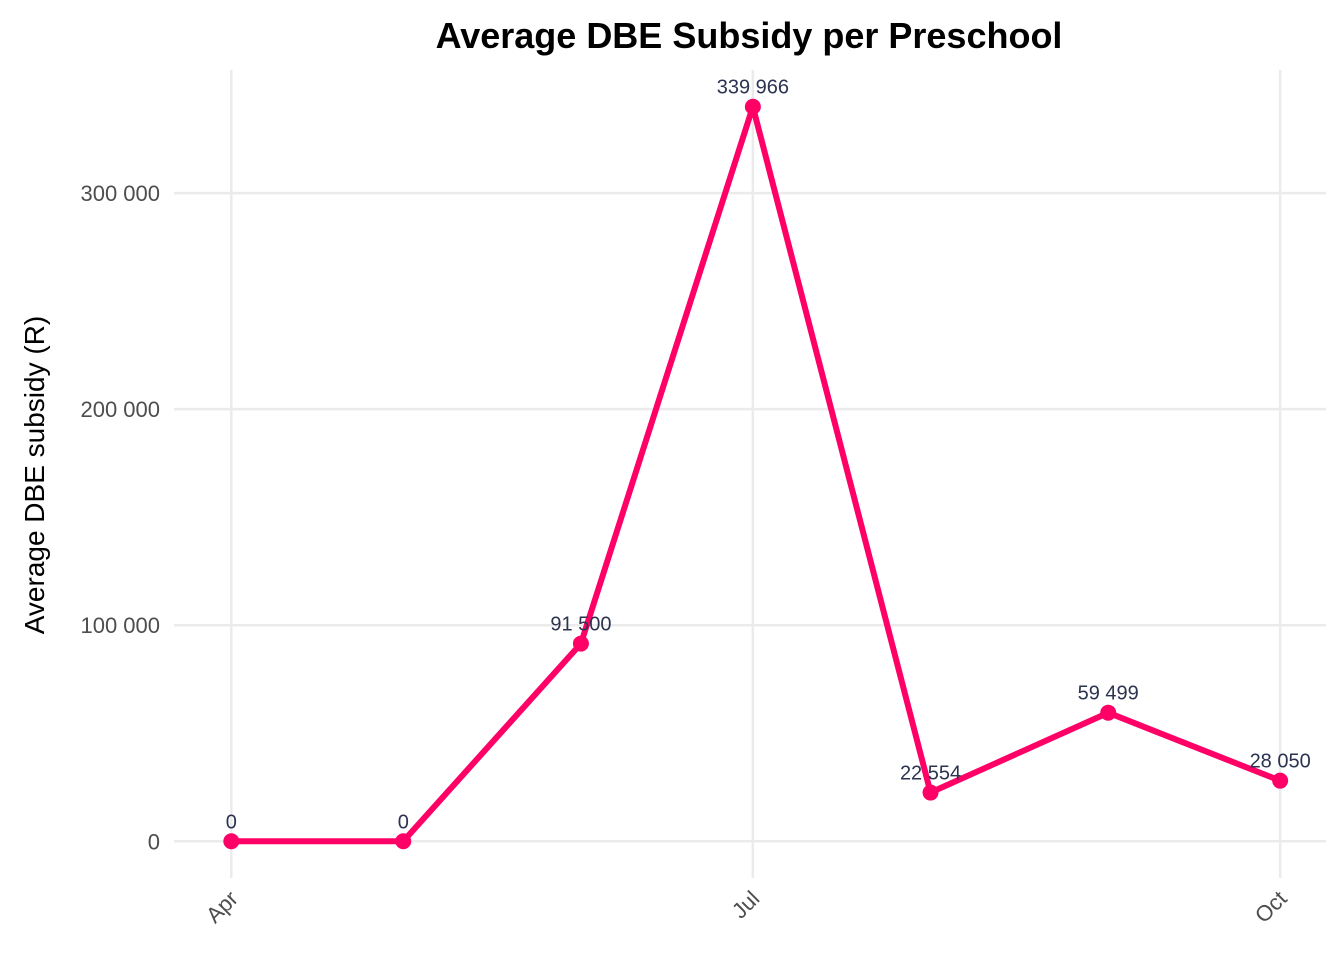 The image size is (1344, 960). I want to click on chart-title: Average DBE Subsidy per Preschool, so click(749, 35).